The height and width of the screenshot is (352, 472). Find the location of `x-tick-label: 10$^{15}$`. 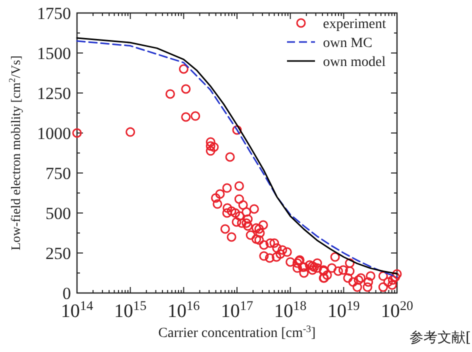

x-tick-label: 10$^{15}$ is located at coordinates (130, 310).